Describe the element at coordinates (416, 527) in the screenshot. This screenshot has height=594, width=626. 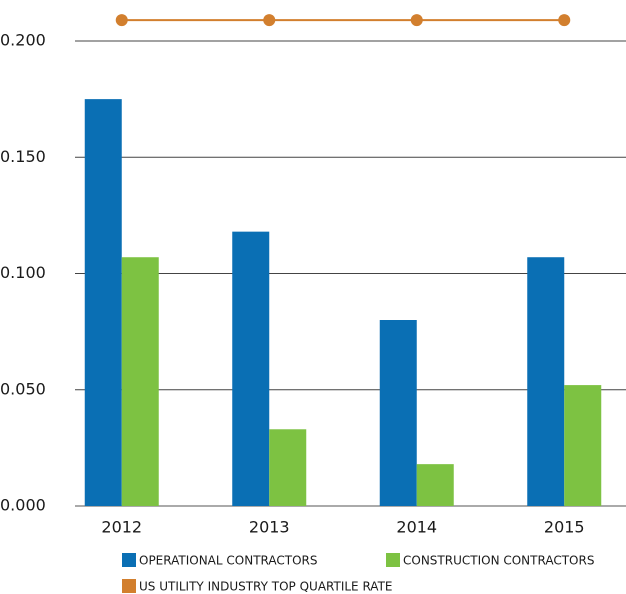
I see `x-tick-label: 2014` at that location.